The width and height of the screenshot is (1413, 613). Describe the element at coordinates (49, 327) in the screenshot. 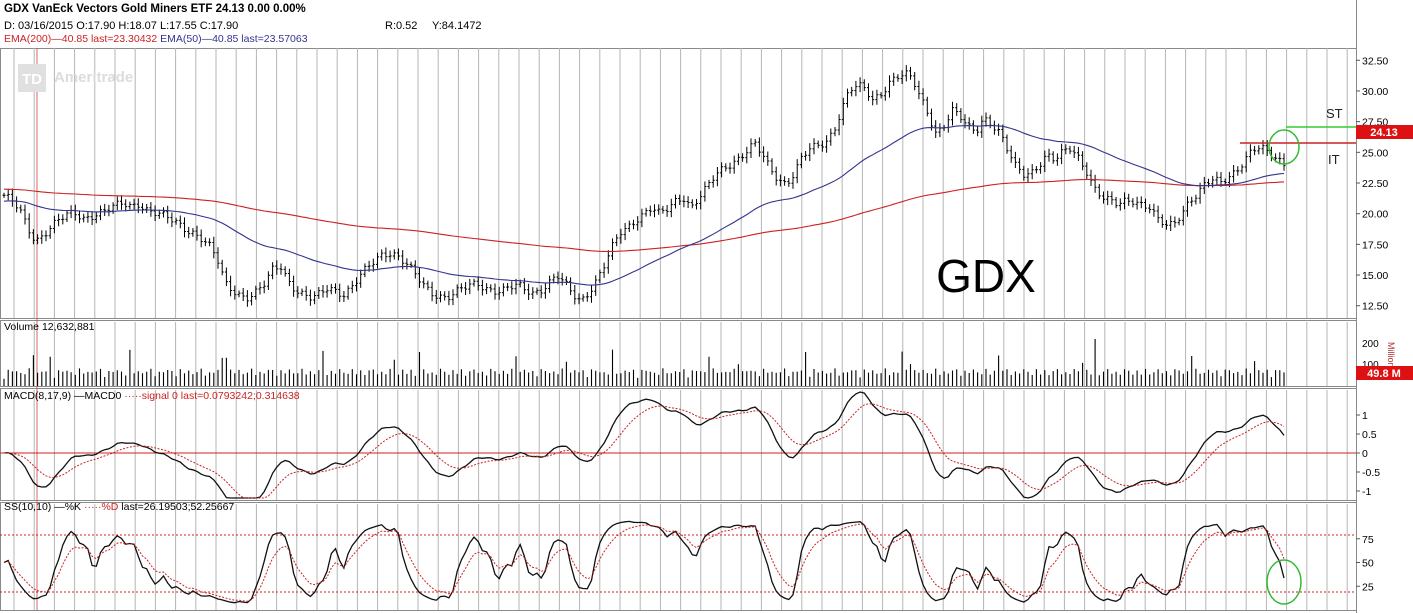

I see `volume-label: Volume 12,632,881` at that location.